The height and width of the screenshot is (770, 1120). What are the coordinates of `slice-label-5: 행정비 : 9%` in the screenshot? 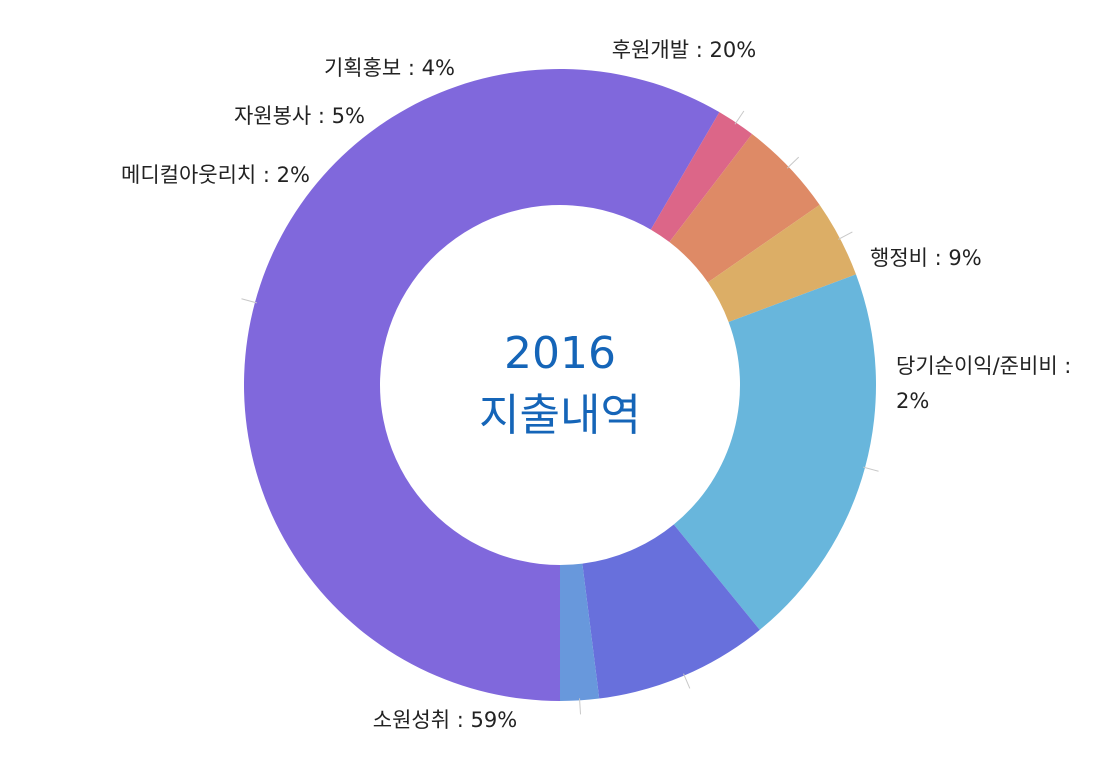 It's located at (926, 258).